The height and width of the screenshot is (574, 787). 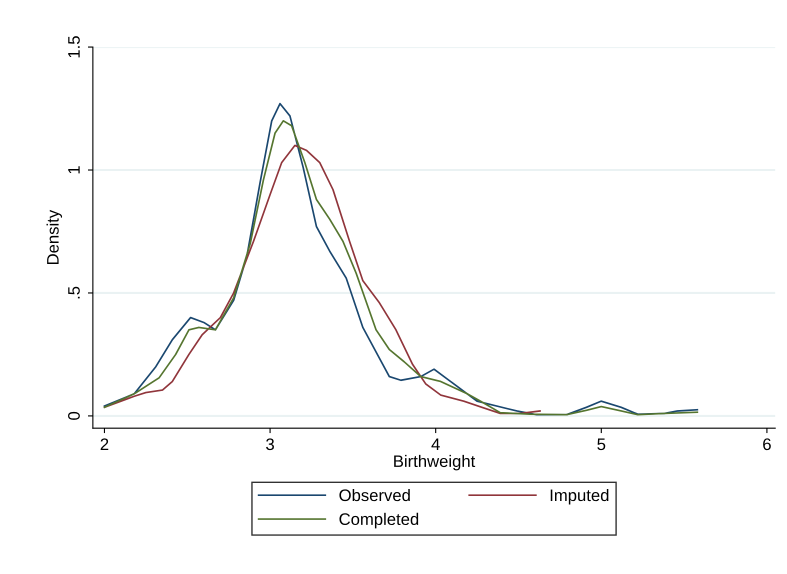 What do you see at coordinates (104, 444) in the screenshot?
I see `x-tick-label: 2` at bounding box center [104, 444].